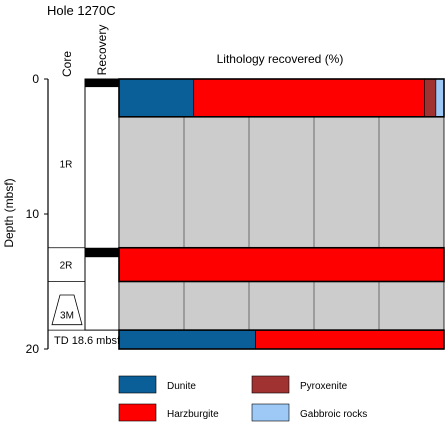  I want to click on legend-swatch-gabbroic, so click(270, 412).